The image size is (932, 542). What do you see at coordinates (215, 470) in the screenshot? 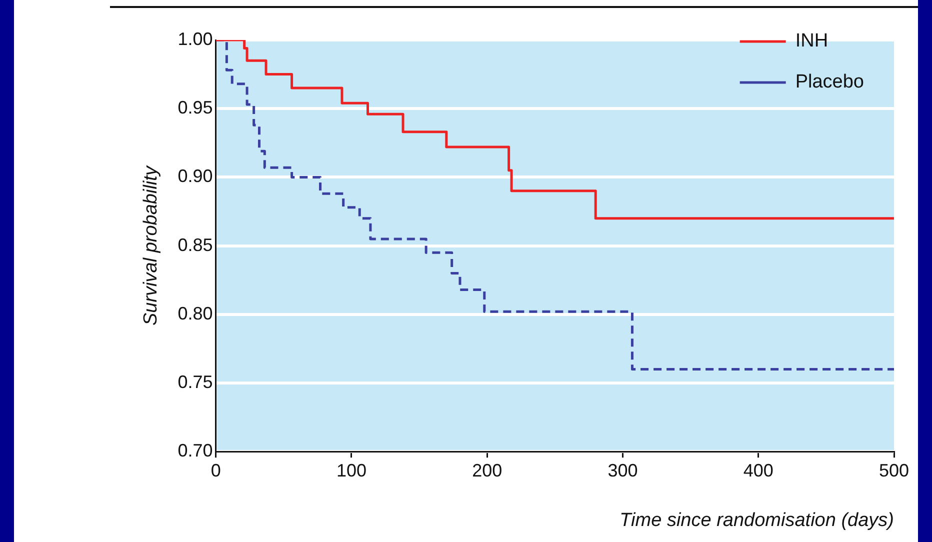
I see `x-tick-label: 0` at bounding box center [215, 470].